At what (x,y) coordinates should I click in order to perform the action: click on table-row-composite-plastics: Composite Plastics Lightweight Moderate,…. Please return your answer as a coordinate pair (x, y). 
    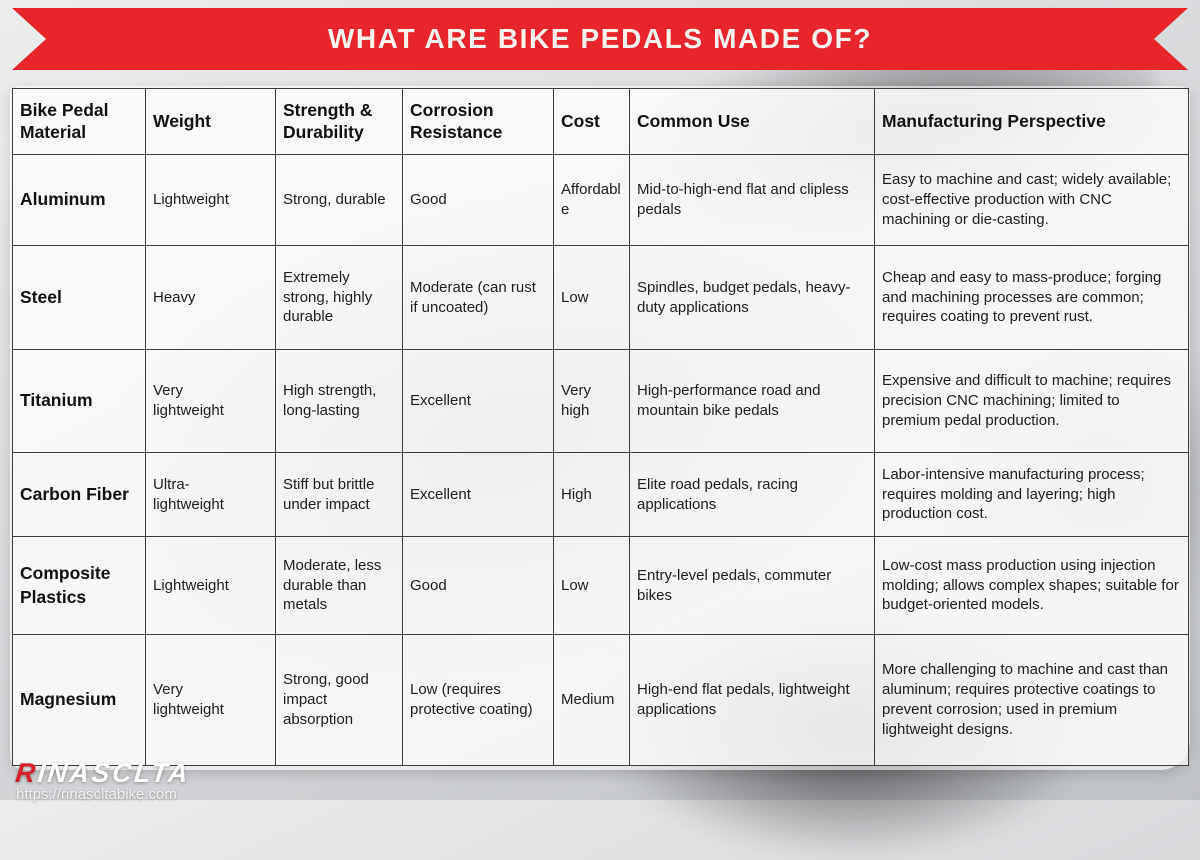
    Looking at the image, I should click on (600, 585).